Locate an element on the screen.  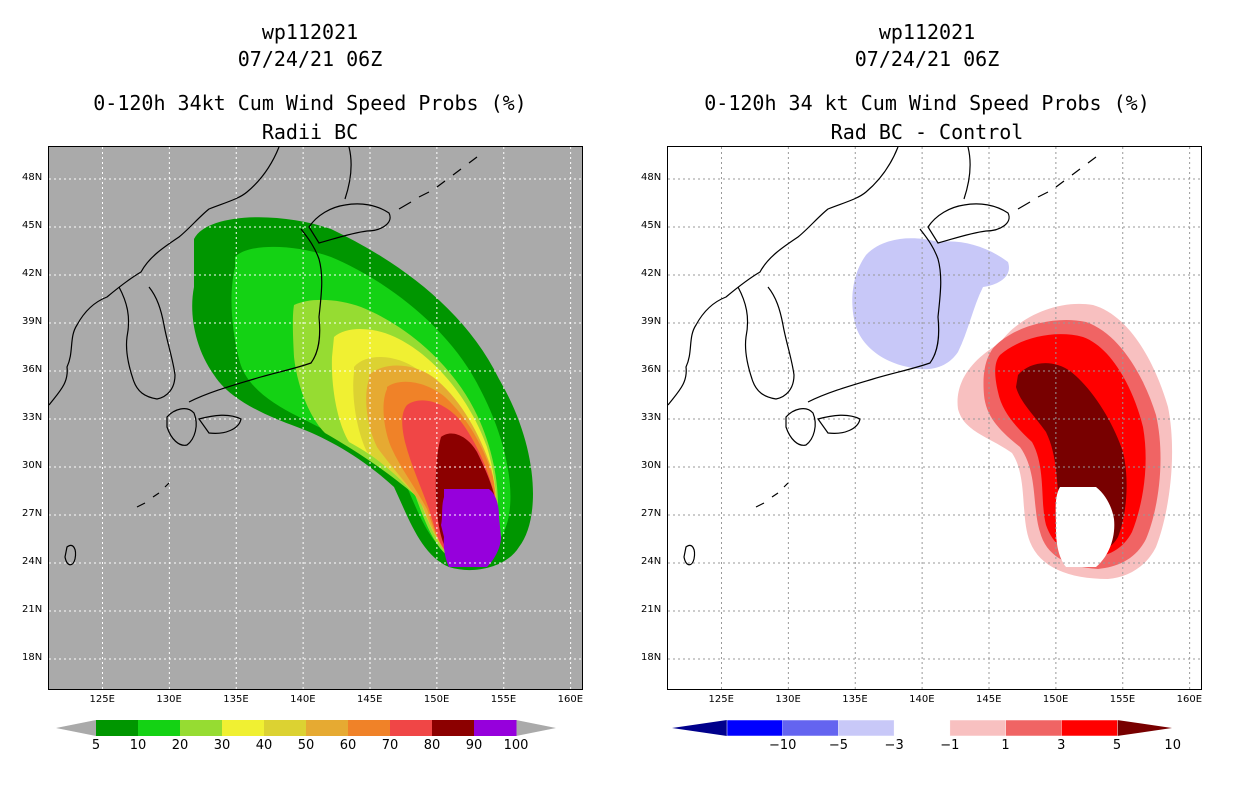
colorbar-label: 100 is located at coordinates (516, 745).